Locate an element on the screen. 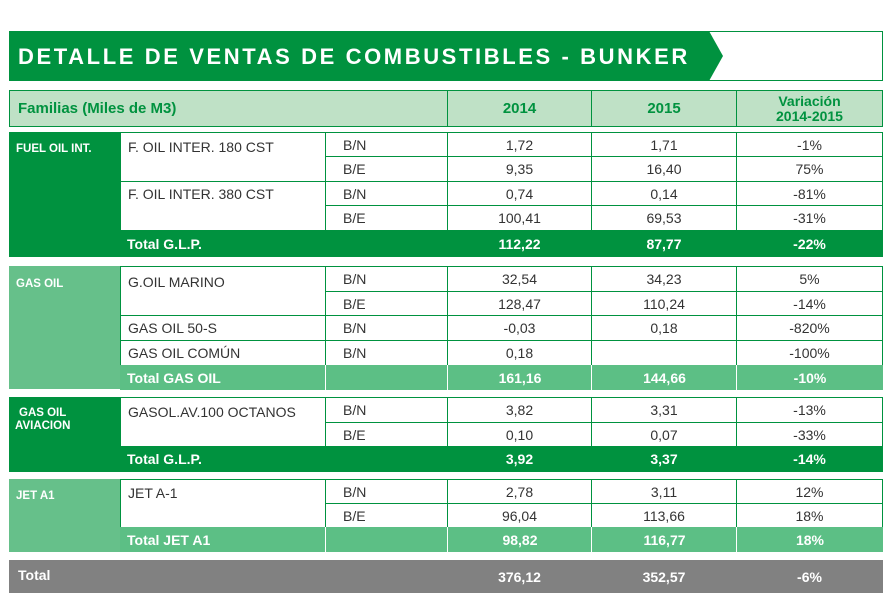  total-variation: -22% is located at coordinates (809, 243).